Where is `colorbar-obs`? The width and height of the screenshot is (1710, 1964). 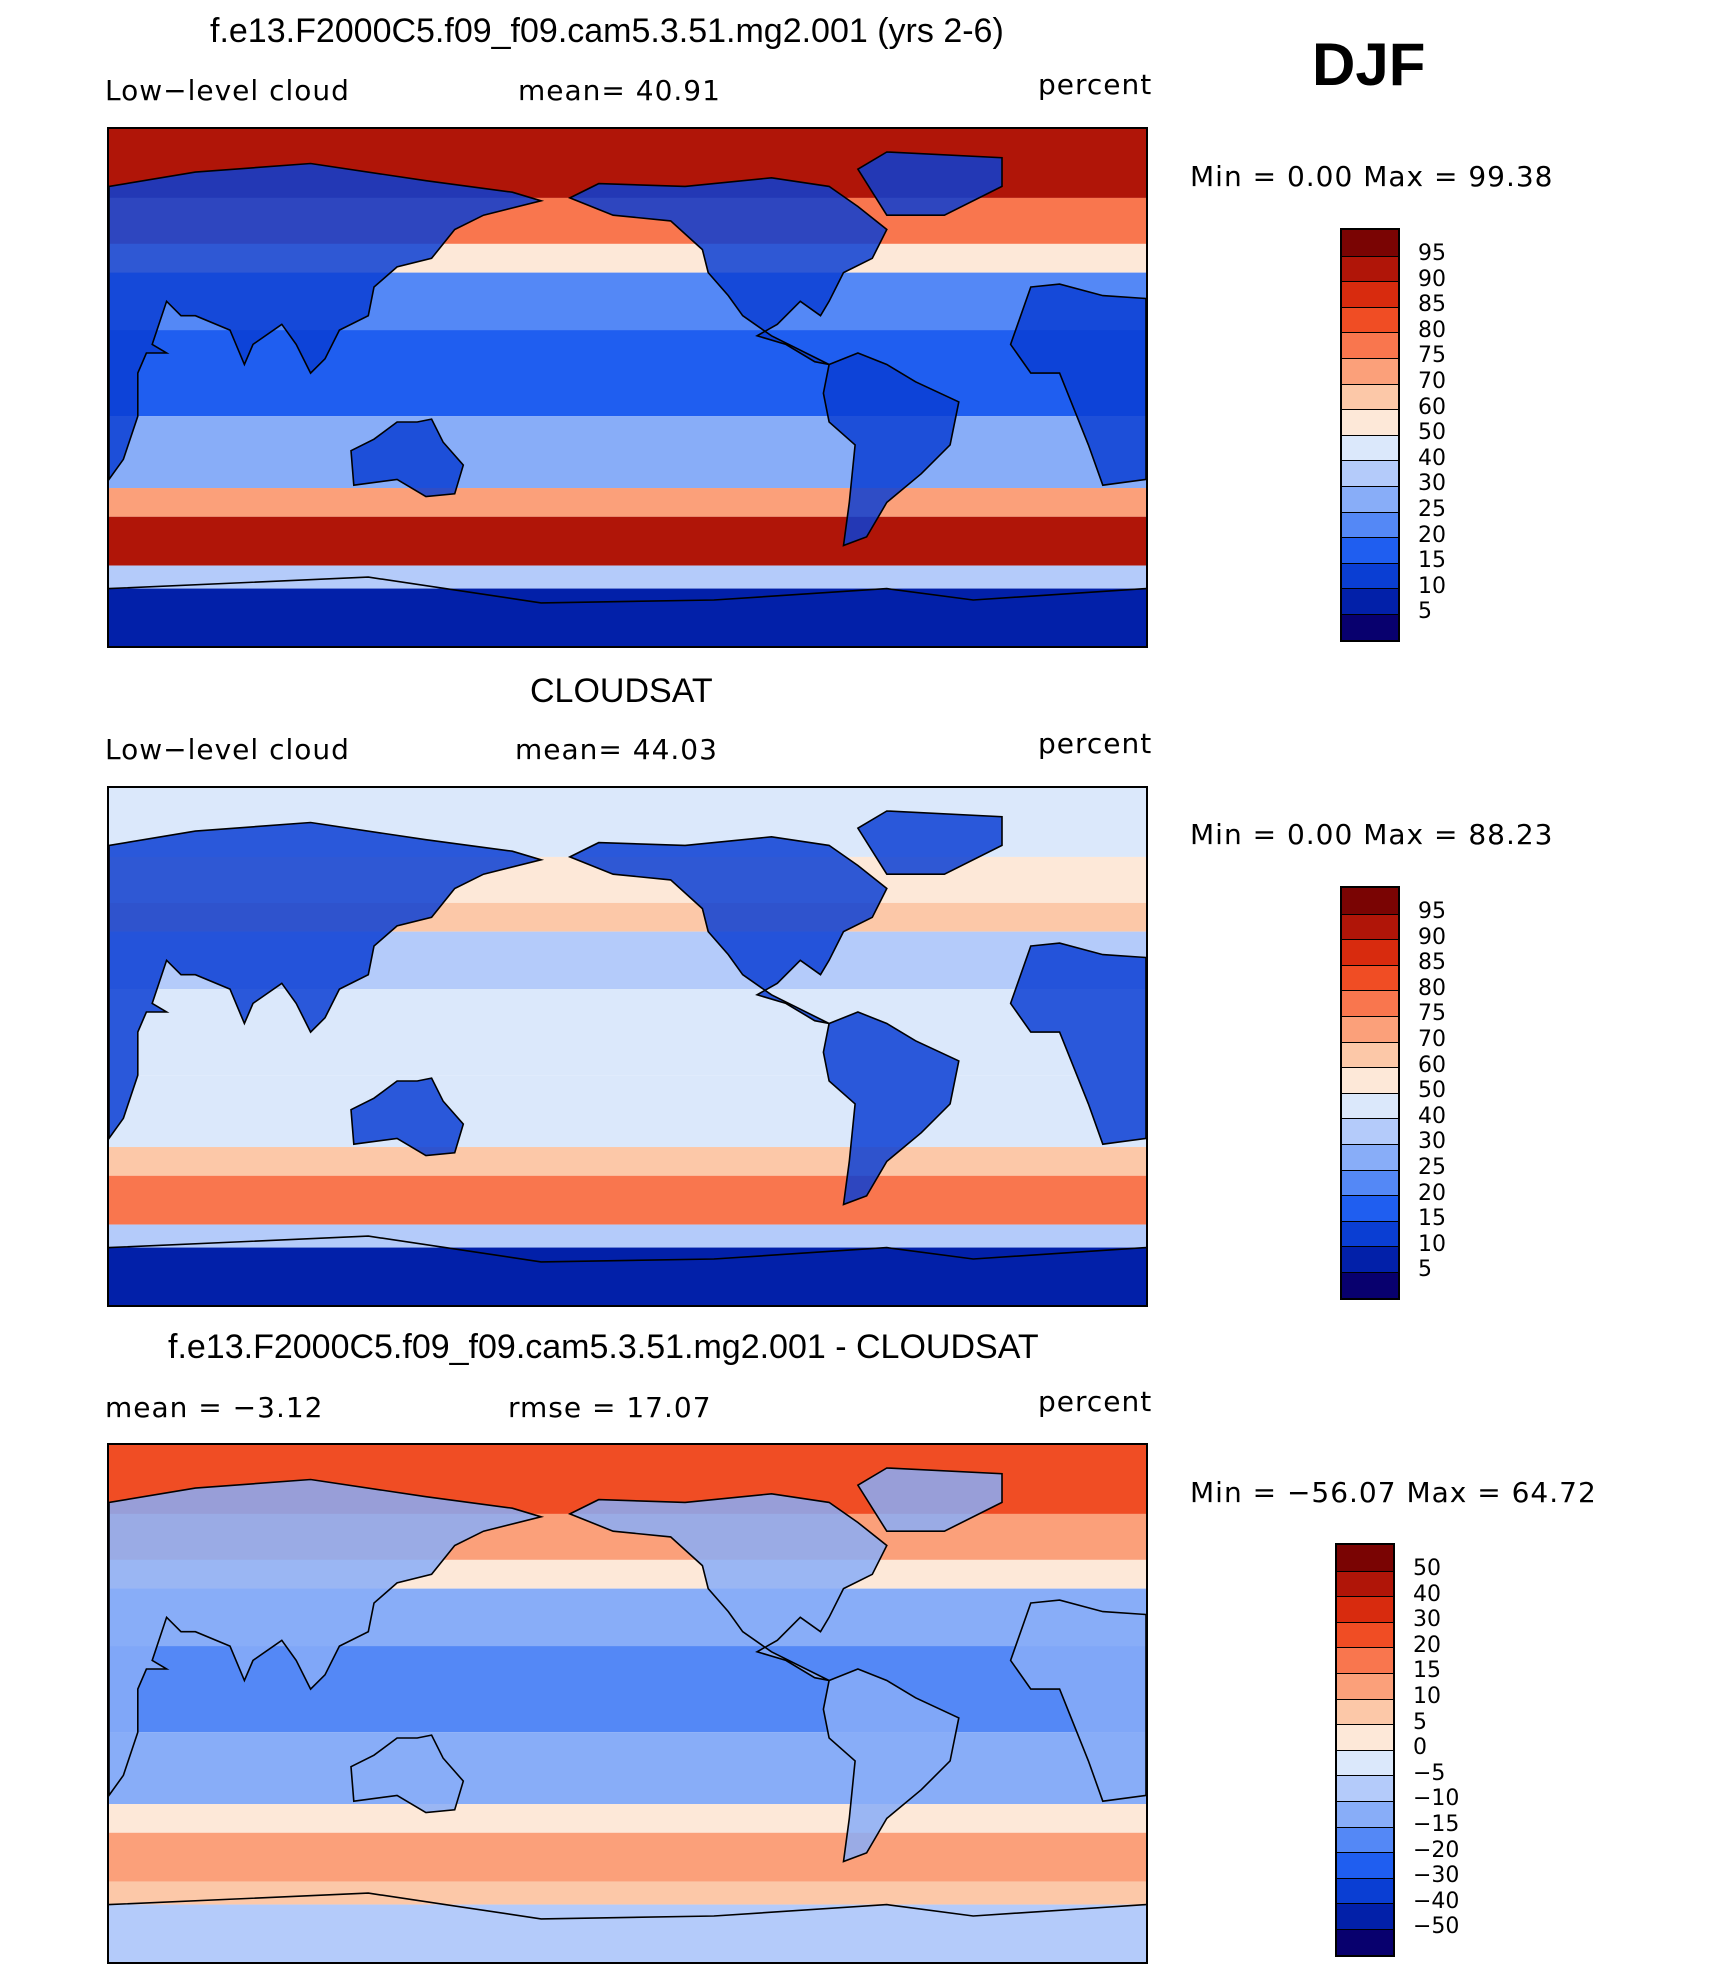 colorbar-obs is located at coordinates (1370, 1093).